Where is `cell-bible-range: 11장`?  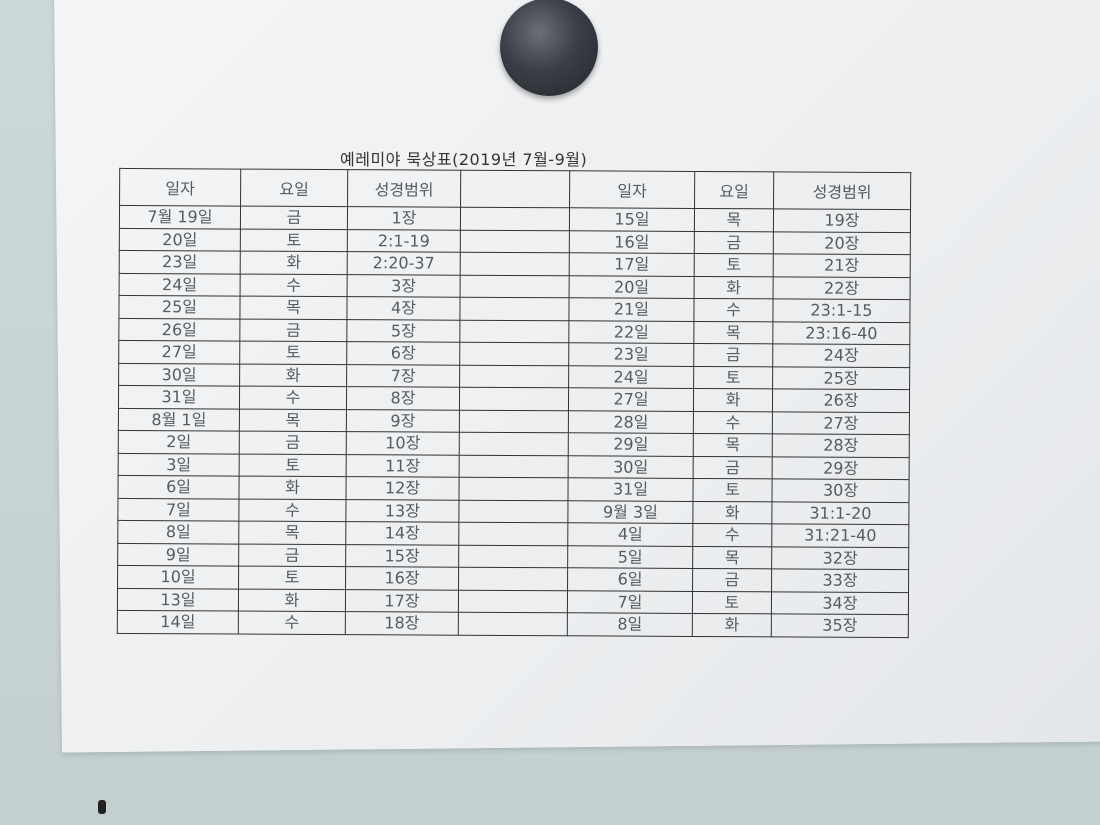
cell-bible-range: 11장 is located at coordinates (403, 466).